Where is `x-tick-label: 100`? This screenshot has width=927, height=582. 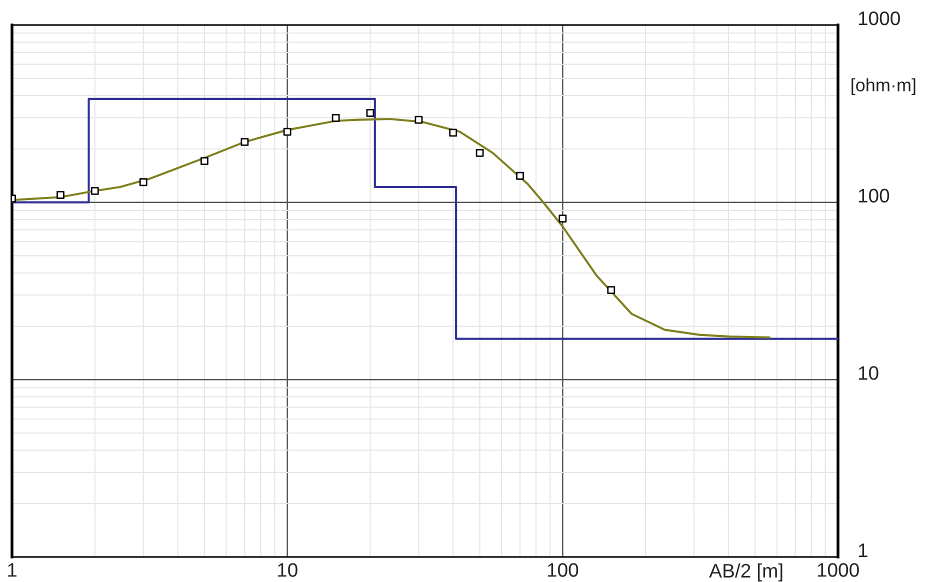
x-tick-label: 100 is located at coordinates (563, 570).